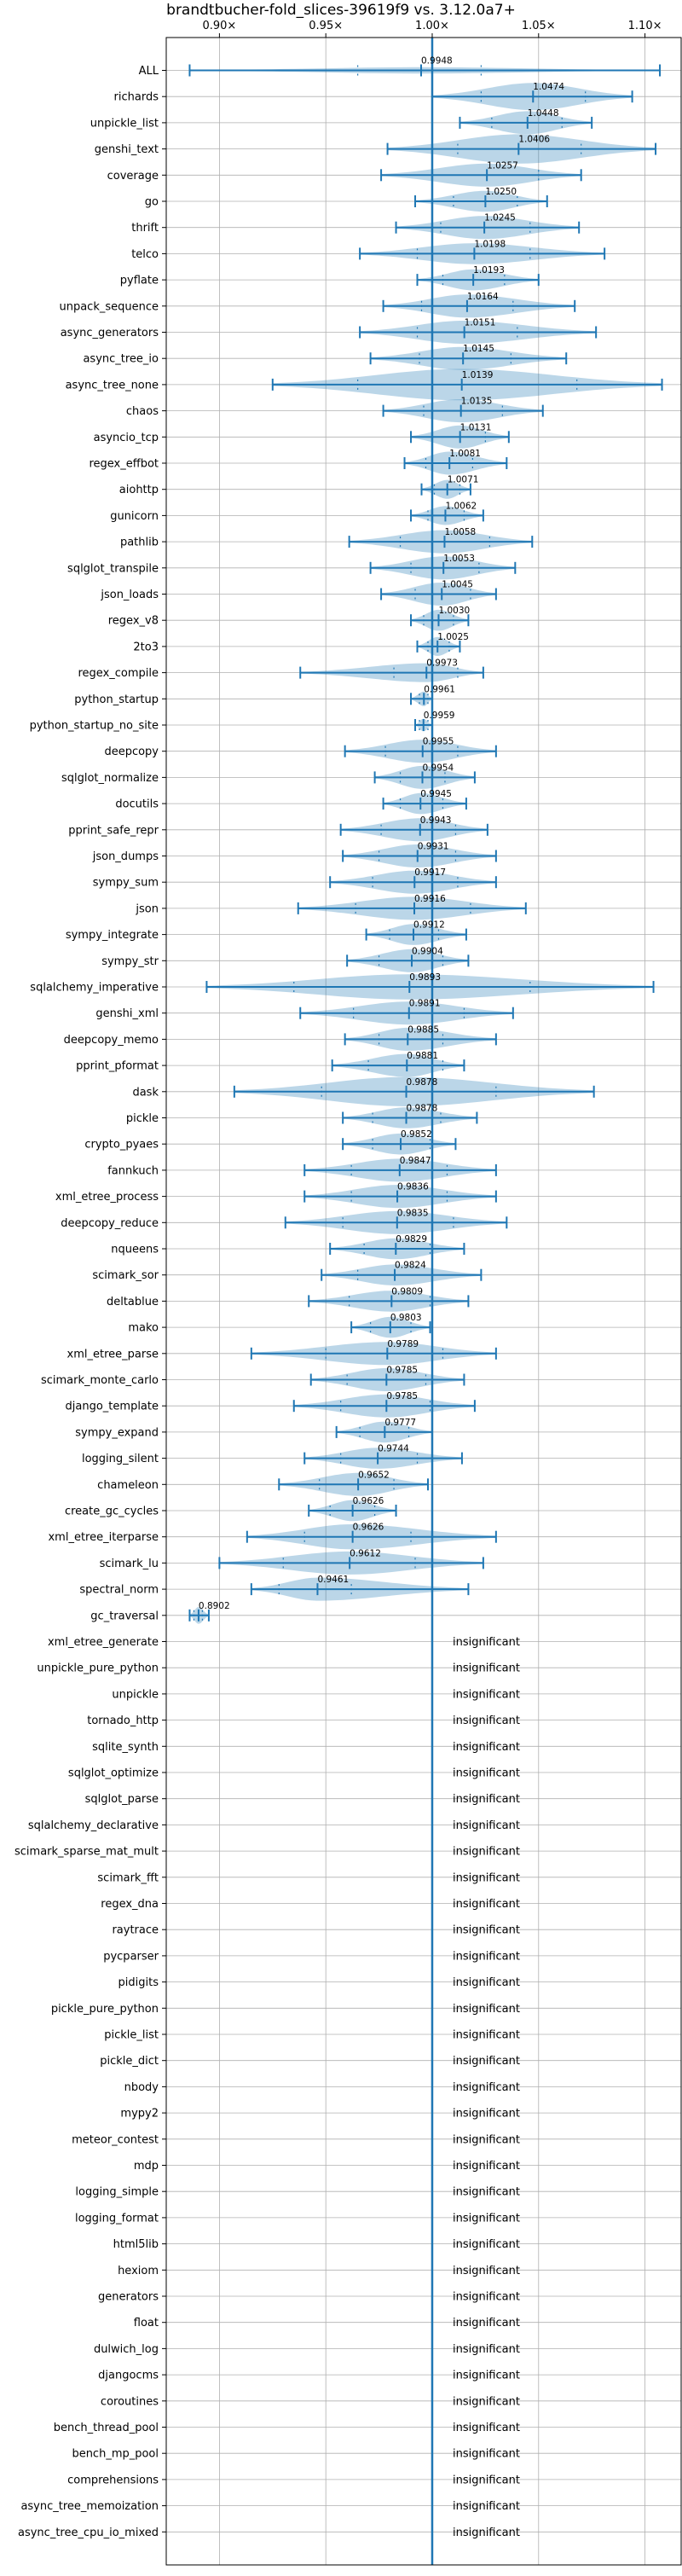  I want to click on benchmark-label: sqlalchemy_imperative, so click(95, 988).